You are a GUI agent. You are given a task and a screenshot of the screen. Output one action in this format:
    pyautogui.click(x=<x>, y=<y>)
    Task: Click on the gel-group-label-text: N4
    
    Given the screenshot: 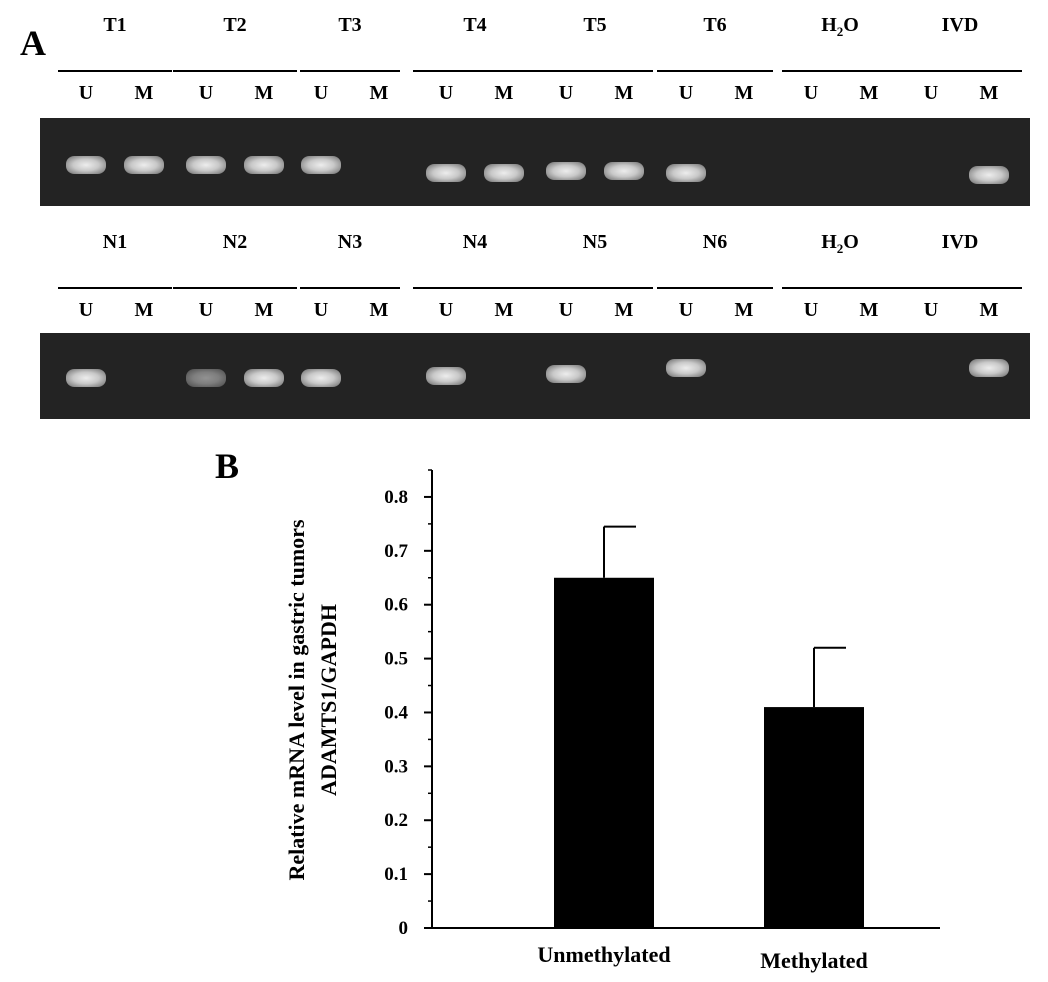 What is the action you would take?
    pyautogui.click(x=475, y=242)
    